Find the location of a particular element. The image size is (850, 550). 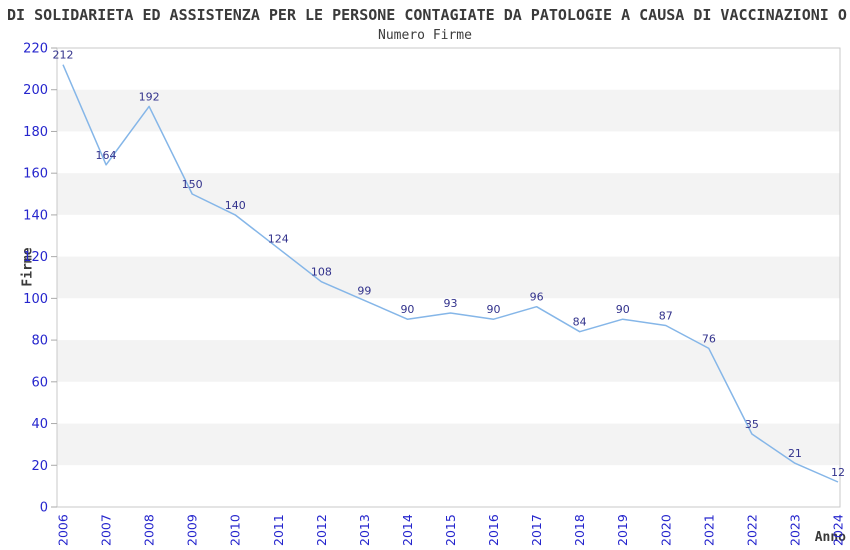

data-point-label: 21 is located at coordinates (795, 453).